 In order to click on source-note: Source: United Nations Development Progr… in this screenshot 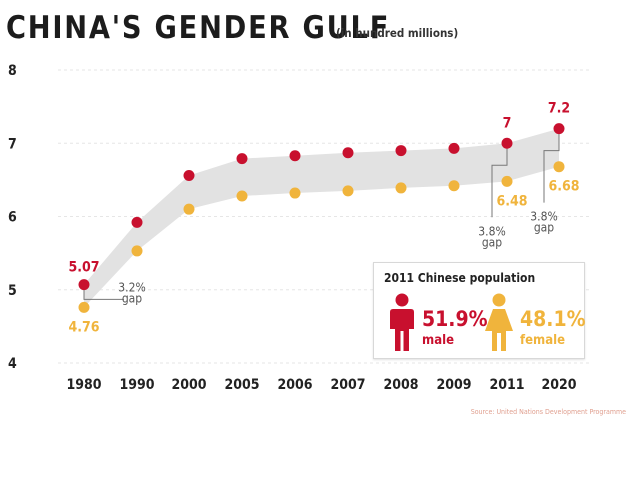, I will do `click(548, 412)`.